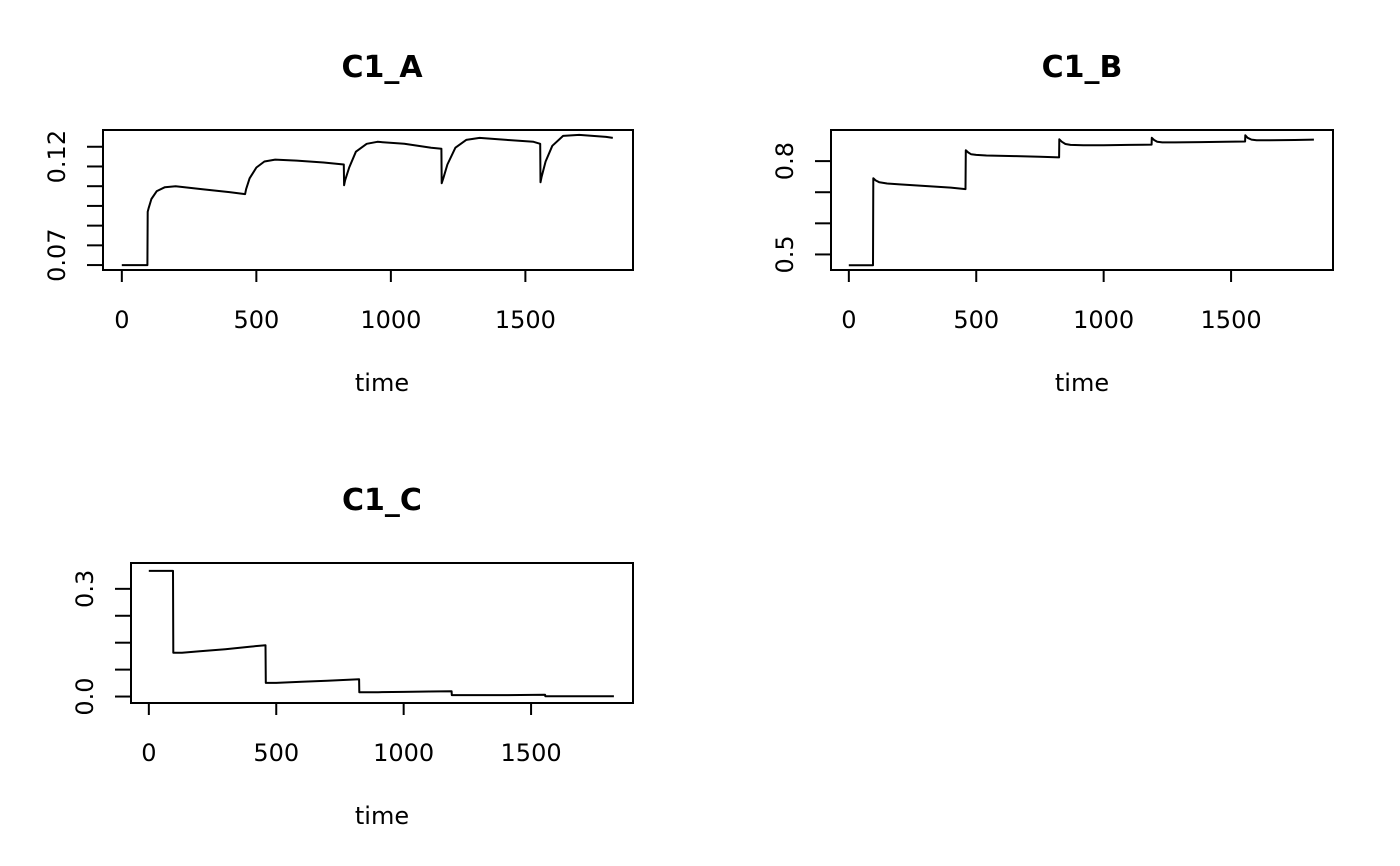 The height and width of the screenshot is (866, 1400). I want to click on y-axis: 0.07 0.12, so click(73, 206).